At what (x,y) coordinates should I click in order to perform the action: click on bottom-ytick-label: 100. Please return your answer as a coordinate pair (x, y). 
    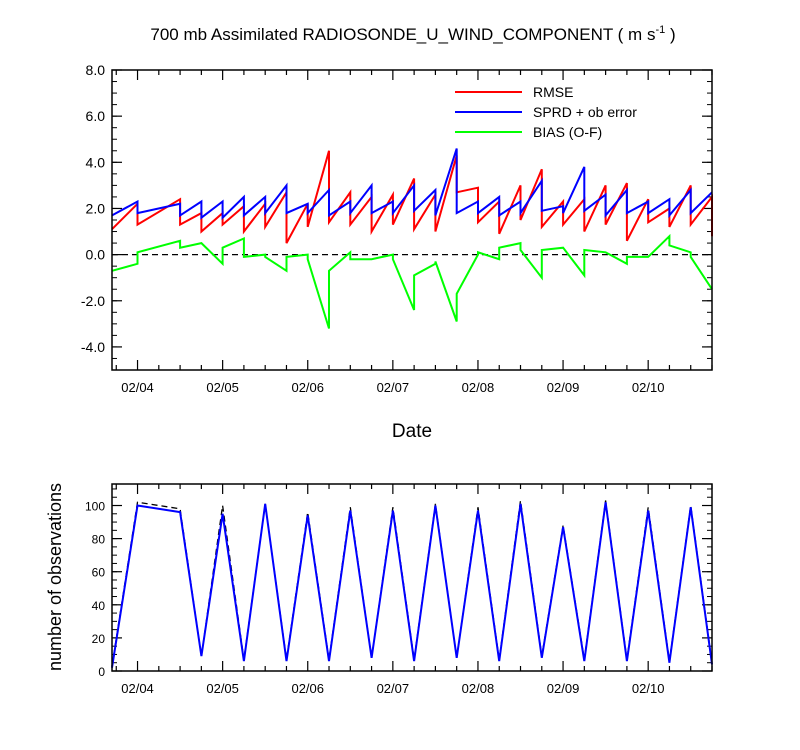
    Looking at the image, I should click on (95, 507).